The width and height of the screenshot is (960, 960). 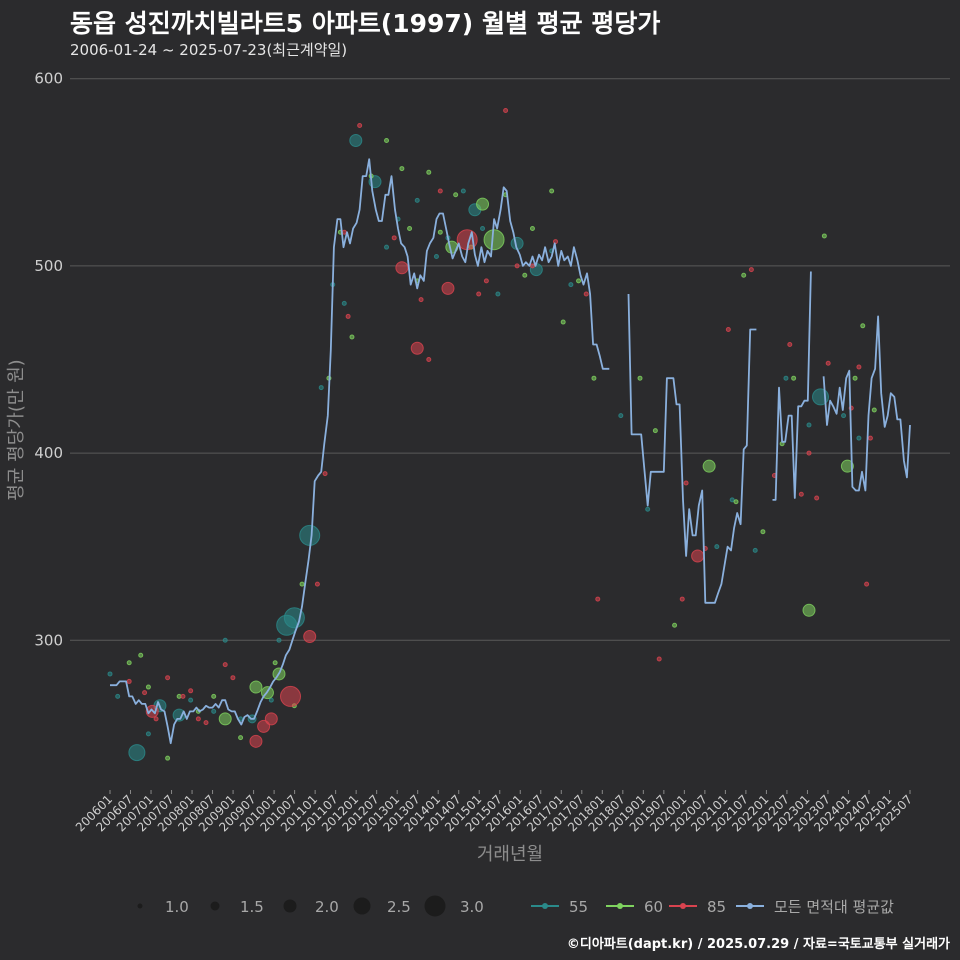 What do you see at coordinates (327, 907) in the screenshot?
I see `size-legend-label: 2.0` at bounding box center [327, 907].